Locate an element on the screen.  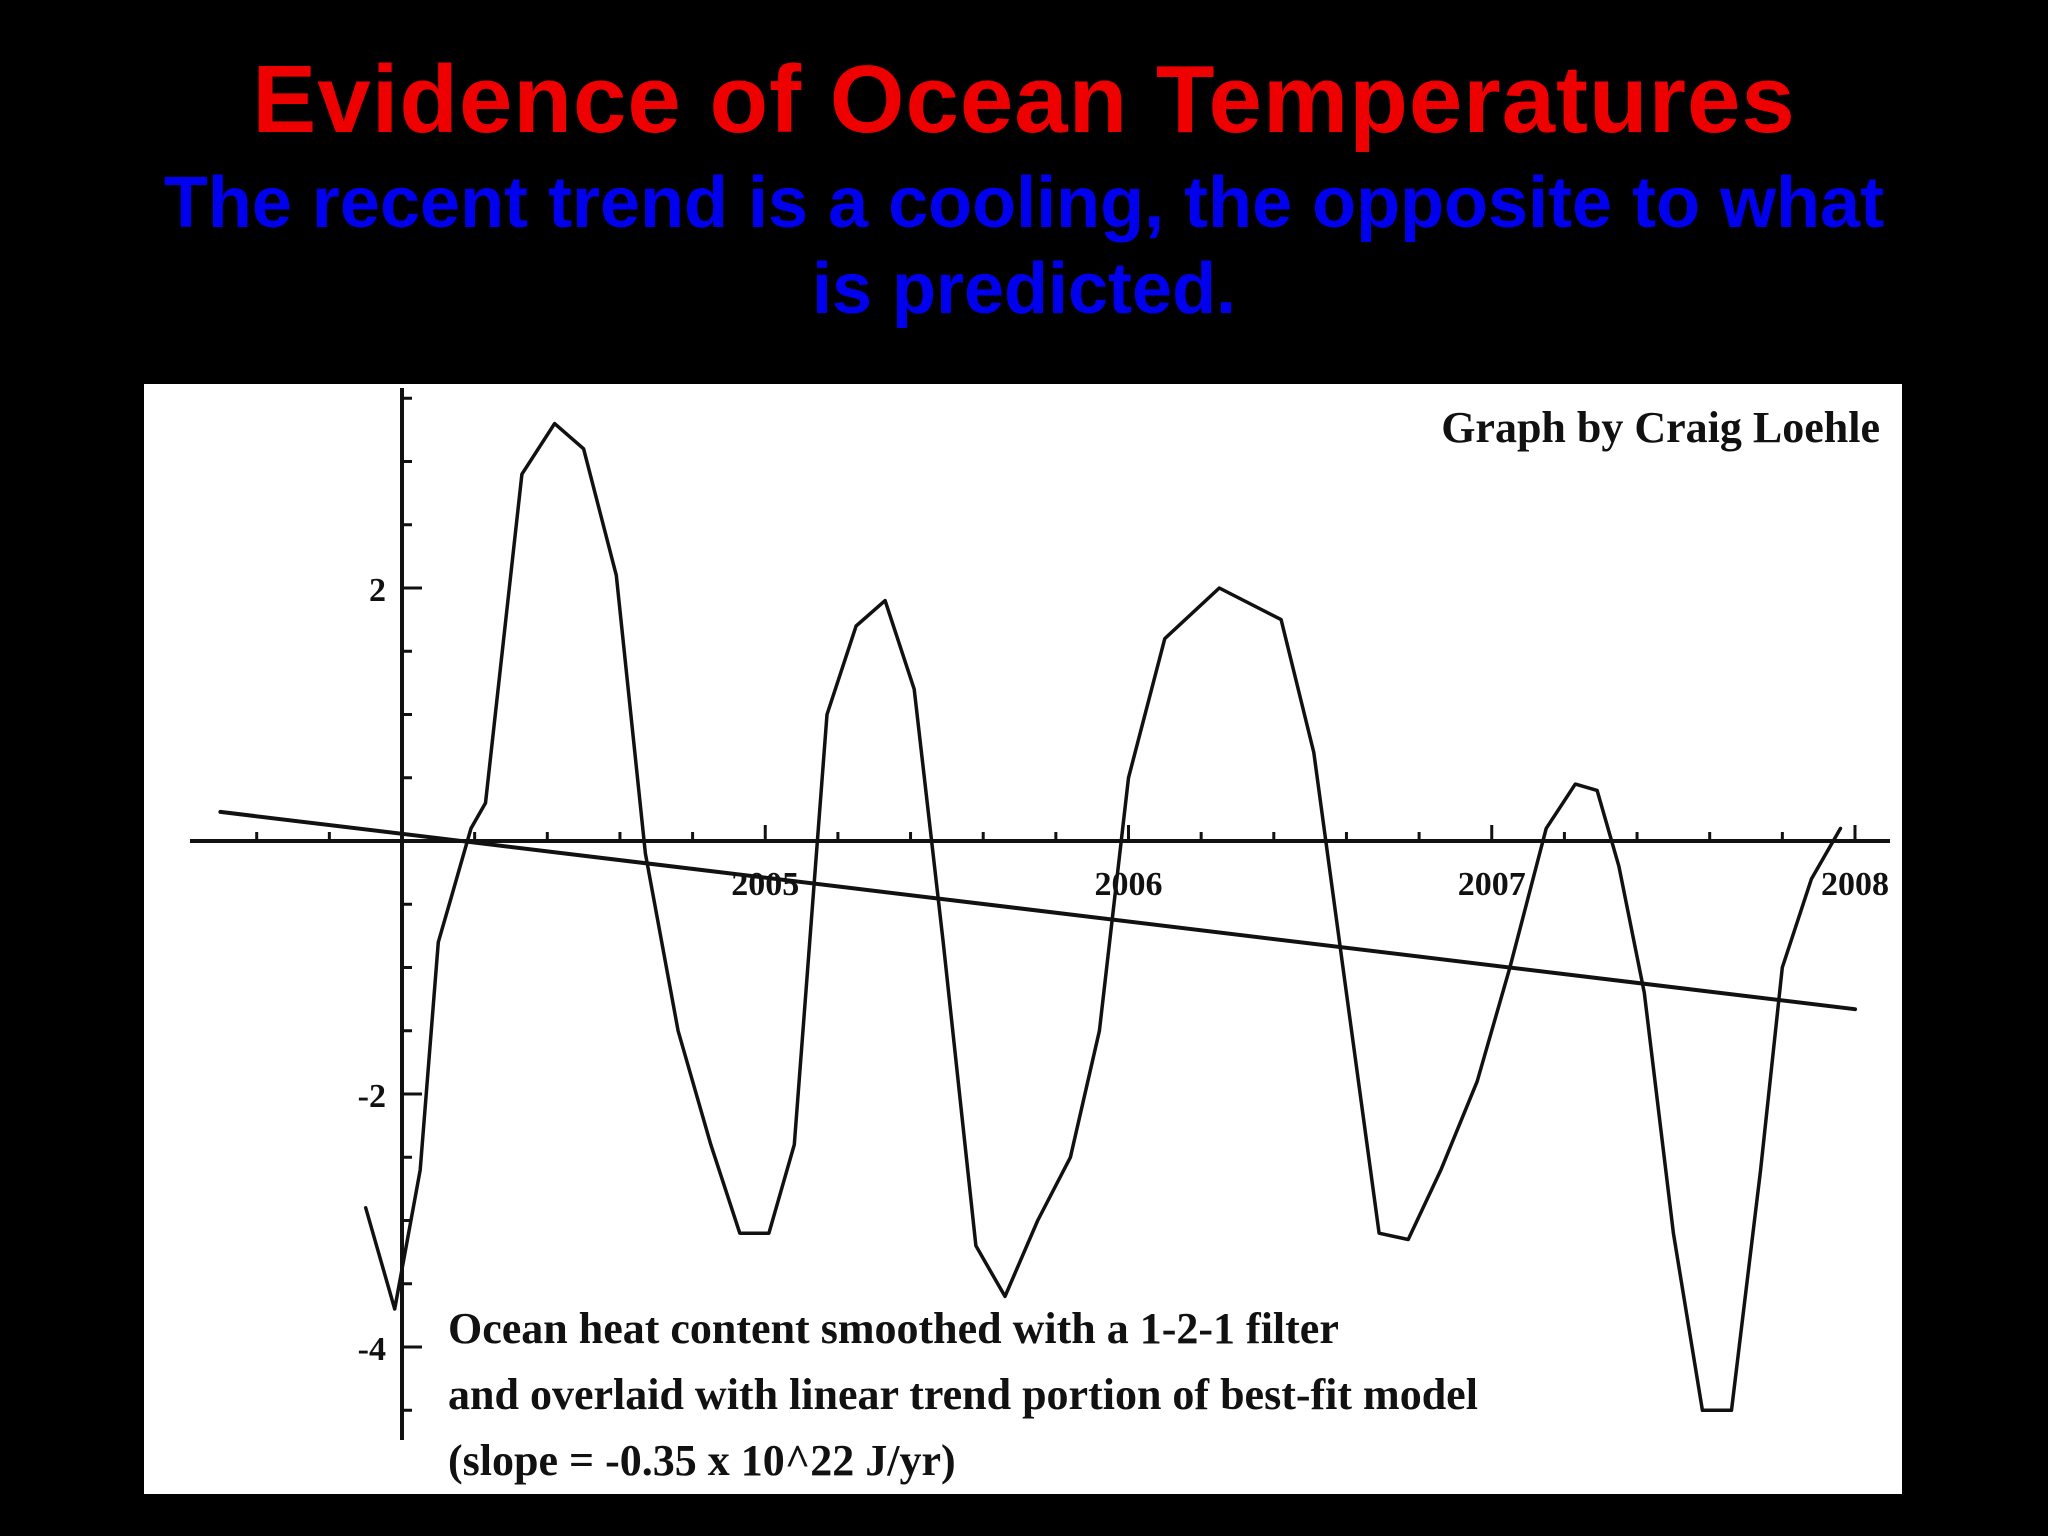
note-annotation-line: (slope = -0.35 x 10^22 J/yr) is located at coordinates (702, 1460).